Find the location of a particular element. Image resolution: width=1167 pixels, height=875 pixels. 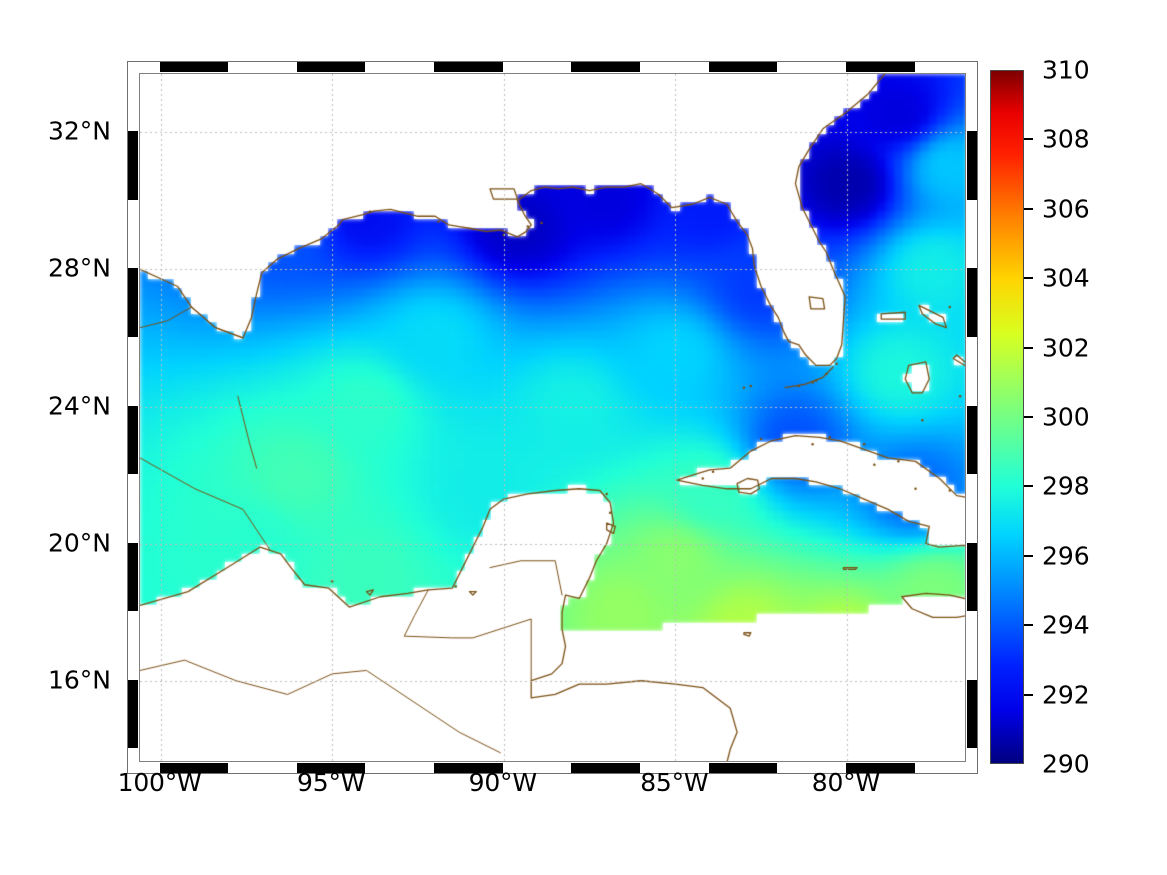

x-tick-label-2: 90°W is located at coordinates (502, 782).